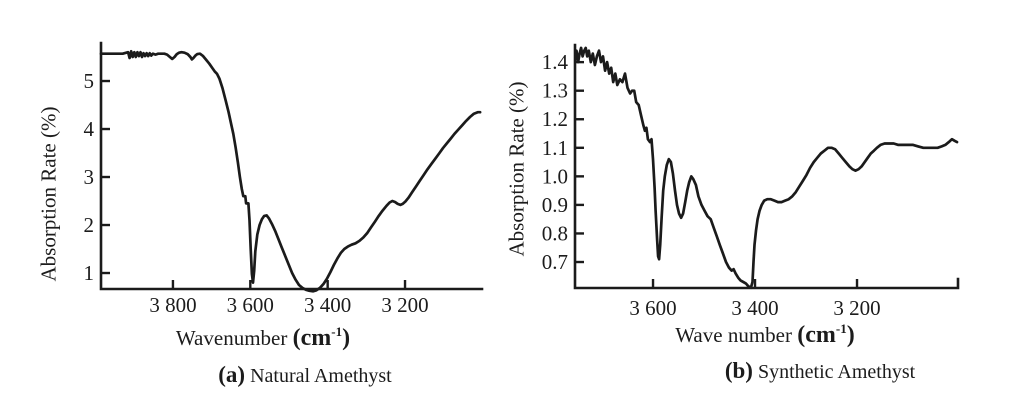  I want to click on x-axis-unit-b: (cm-1), so click(826, 334).